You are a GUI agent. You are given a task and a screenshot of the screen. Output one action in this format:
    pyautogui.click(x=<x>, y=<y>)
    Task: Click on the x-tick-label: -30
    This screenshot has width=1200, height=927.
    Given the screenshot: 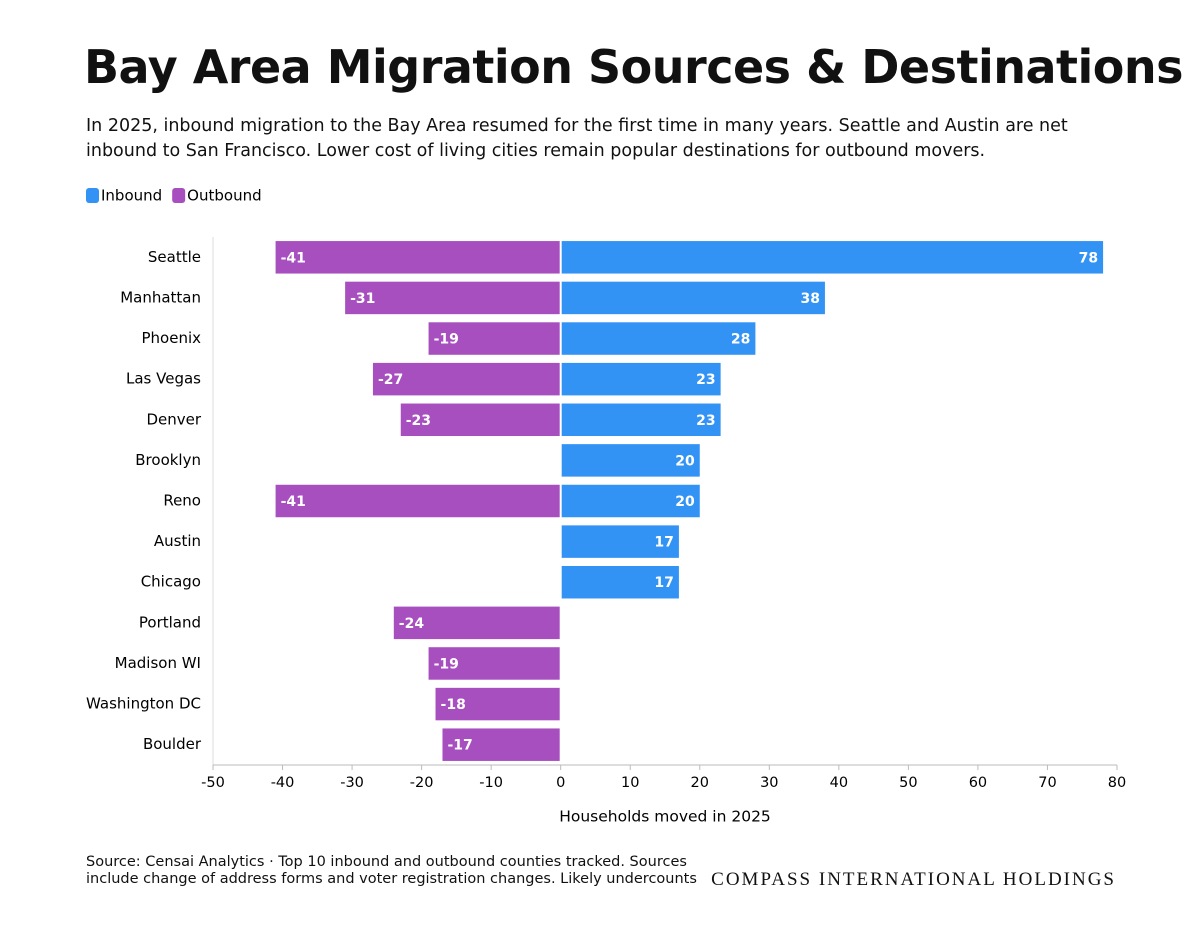 What is the action you would take?
    pyautogui.click(x=352, y=783)
    